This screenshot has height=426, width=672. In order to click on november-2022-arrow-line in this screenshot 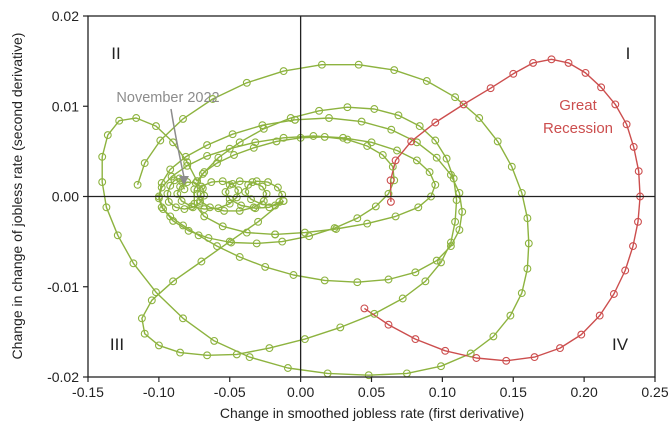, I will do `click(177, 143)`.